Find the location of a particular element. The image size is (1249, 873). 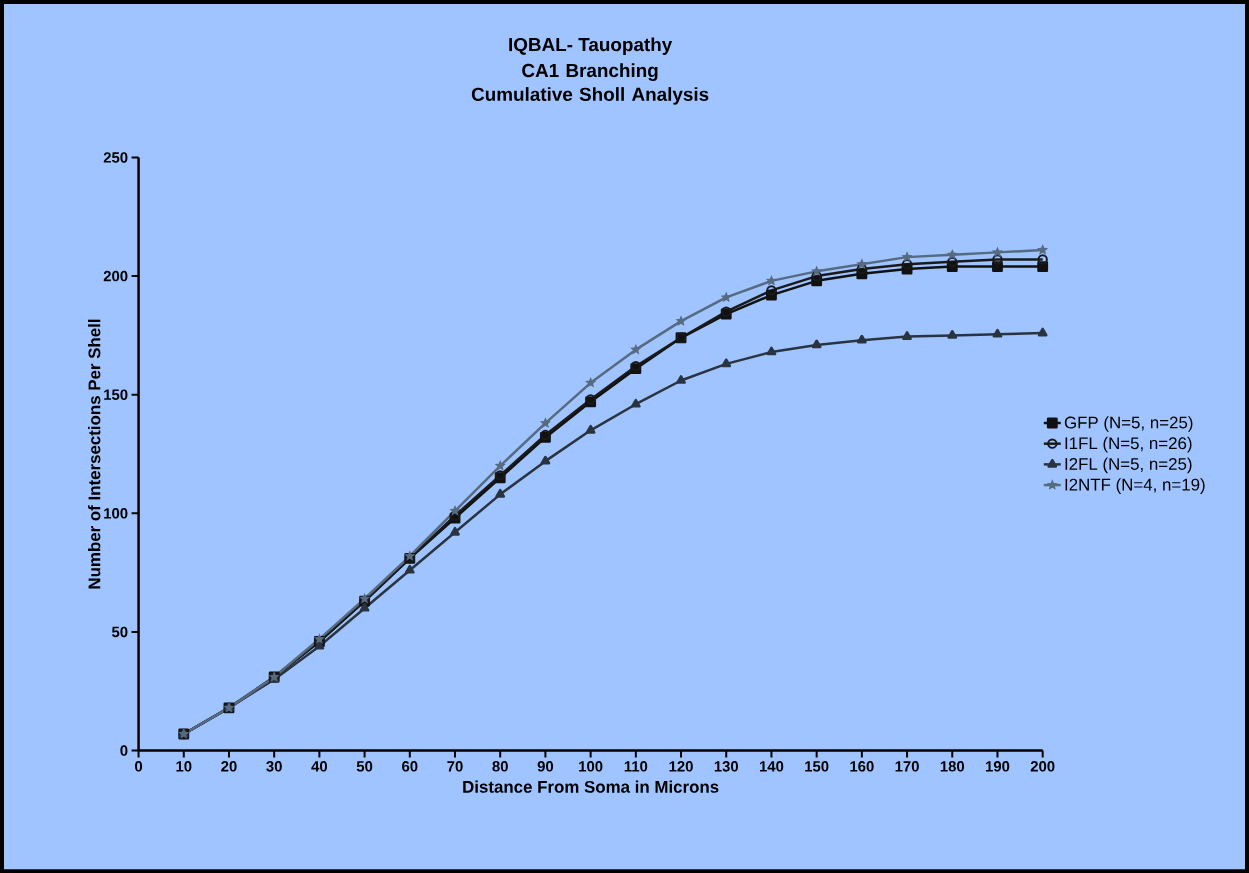

x-tick-label: 160 is located at coordinates (862, 766).